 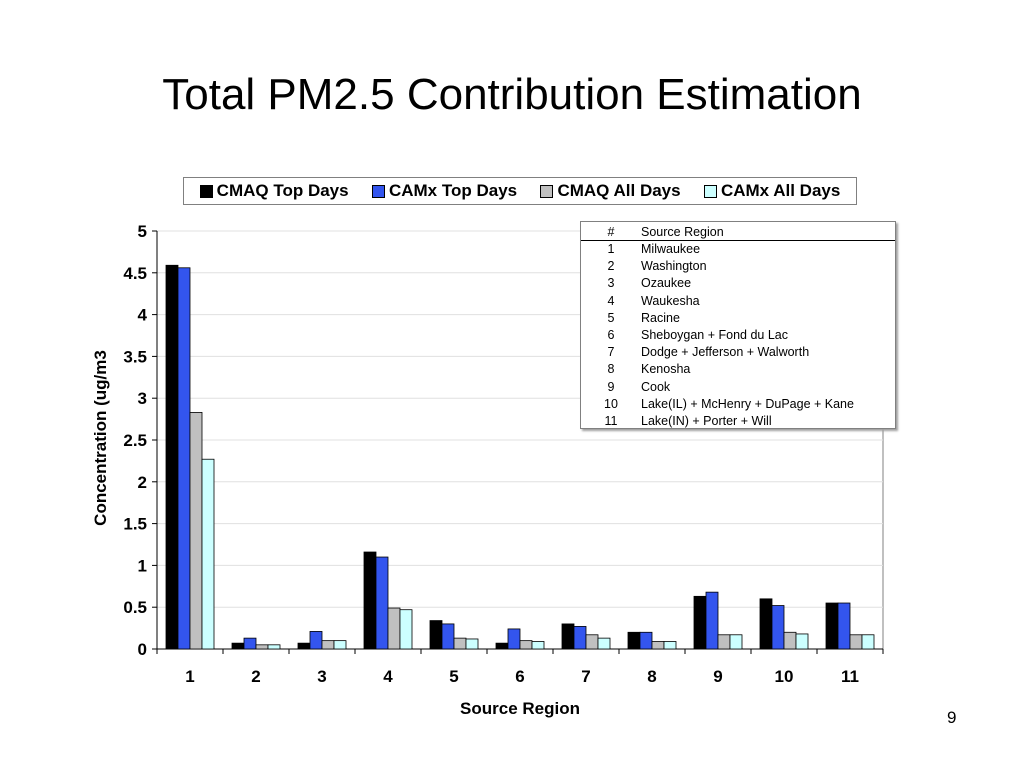 I want to click on table-row-num: 8, so click(x=611, y=369).